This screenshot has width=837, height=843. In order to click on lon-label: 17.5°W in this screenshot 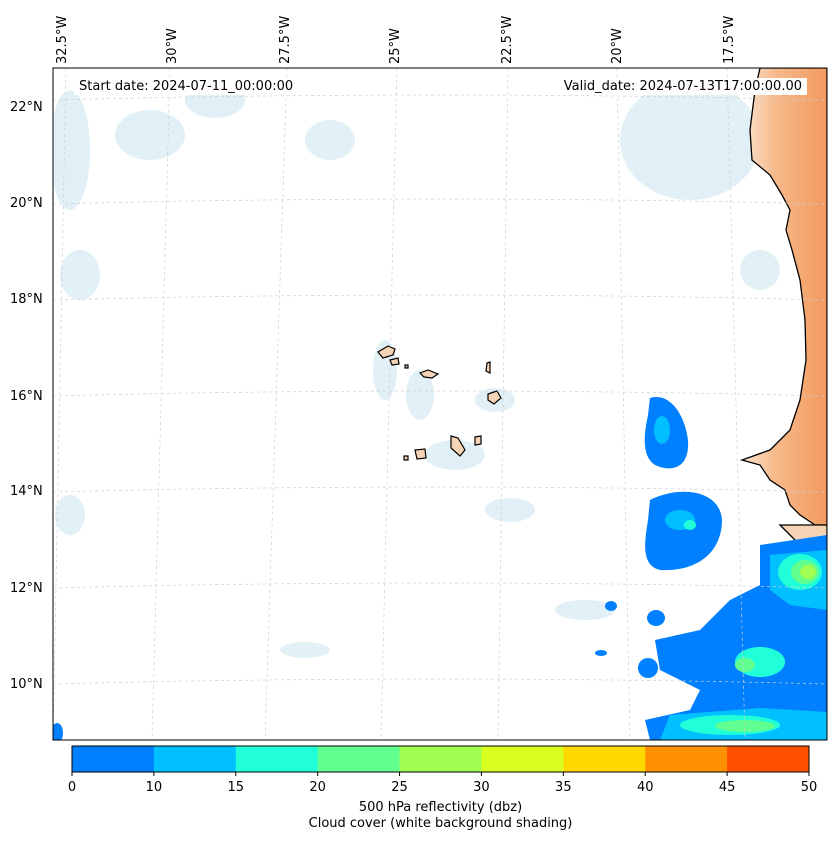, I will do `click(729, 40)`.